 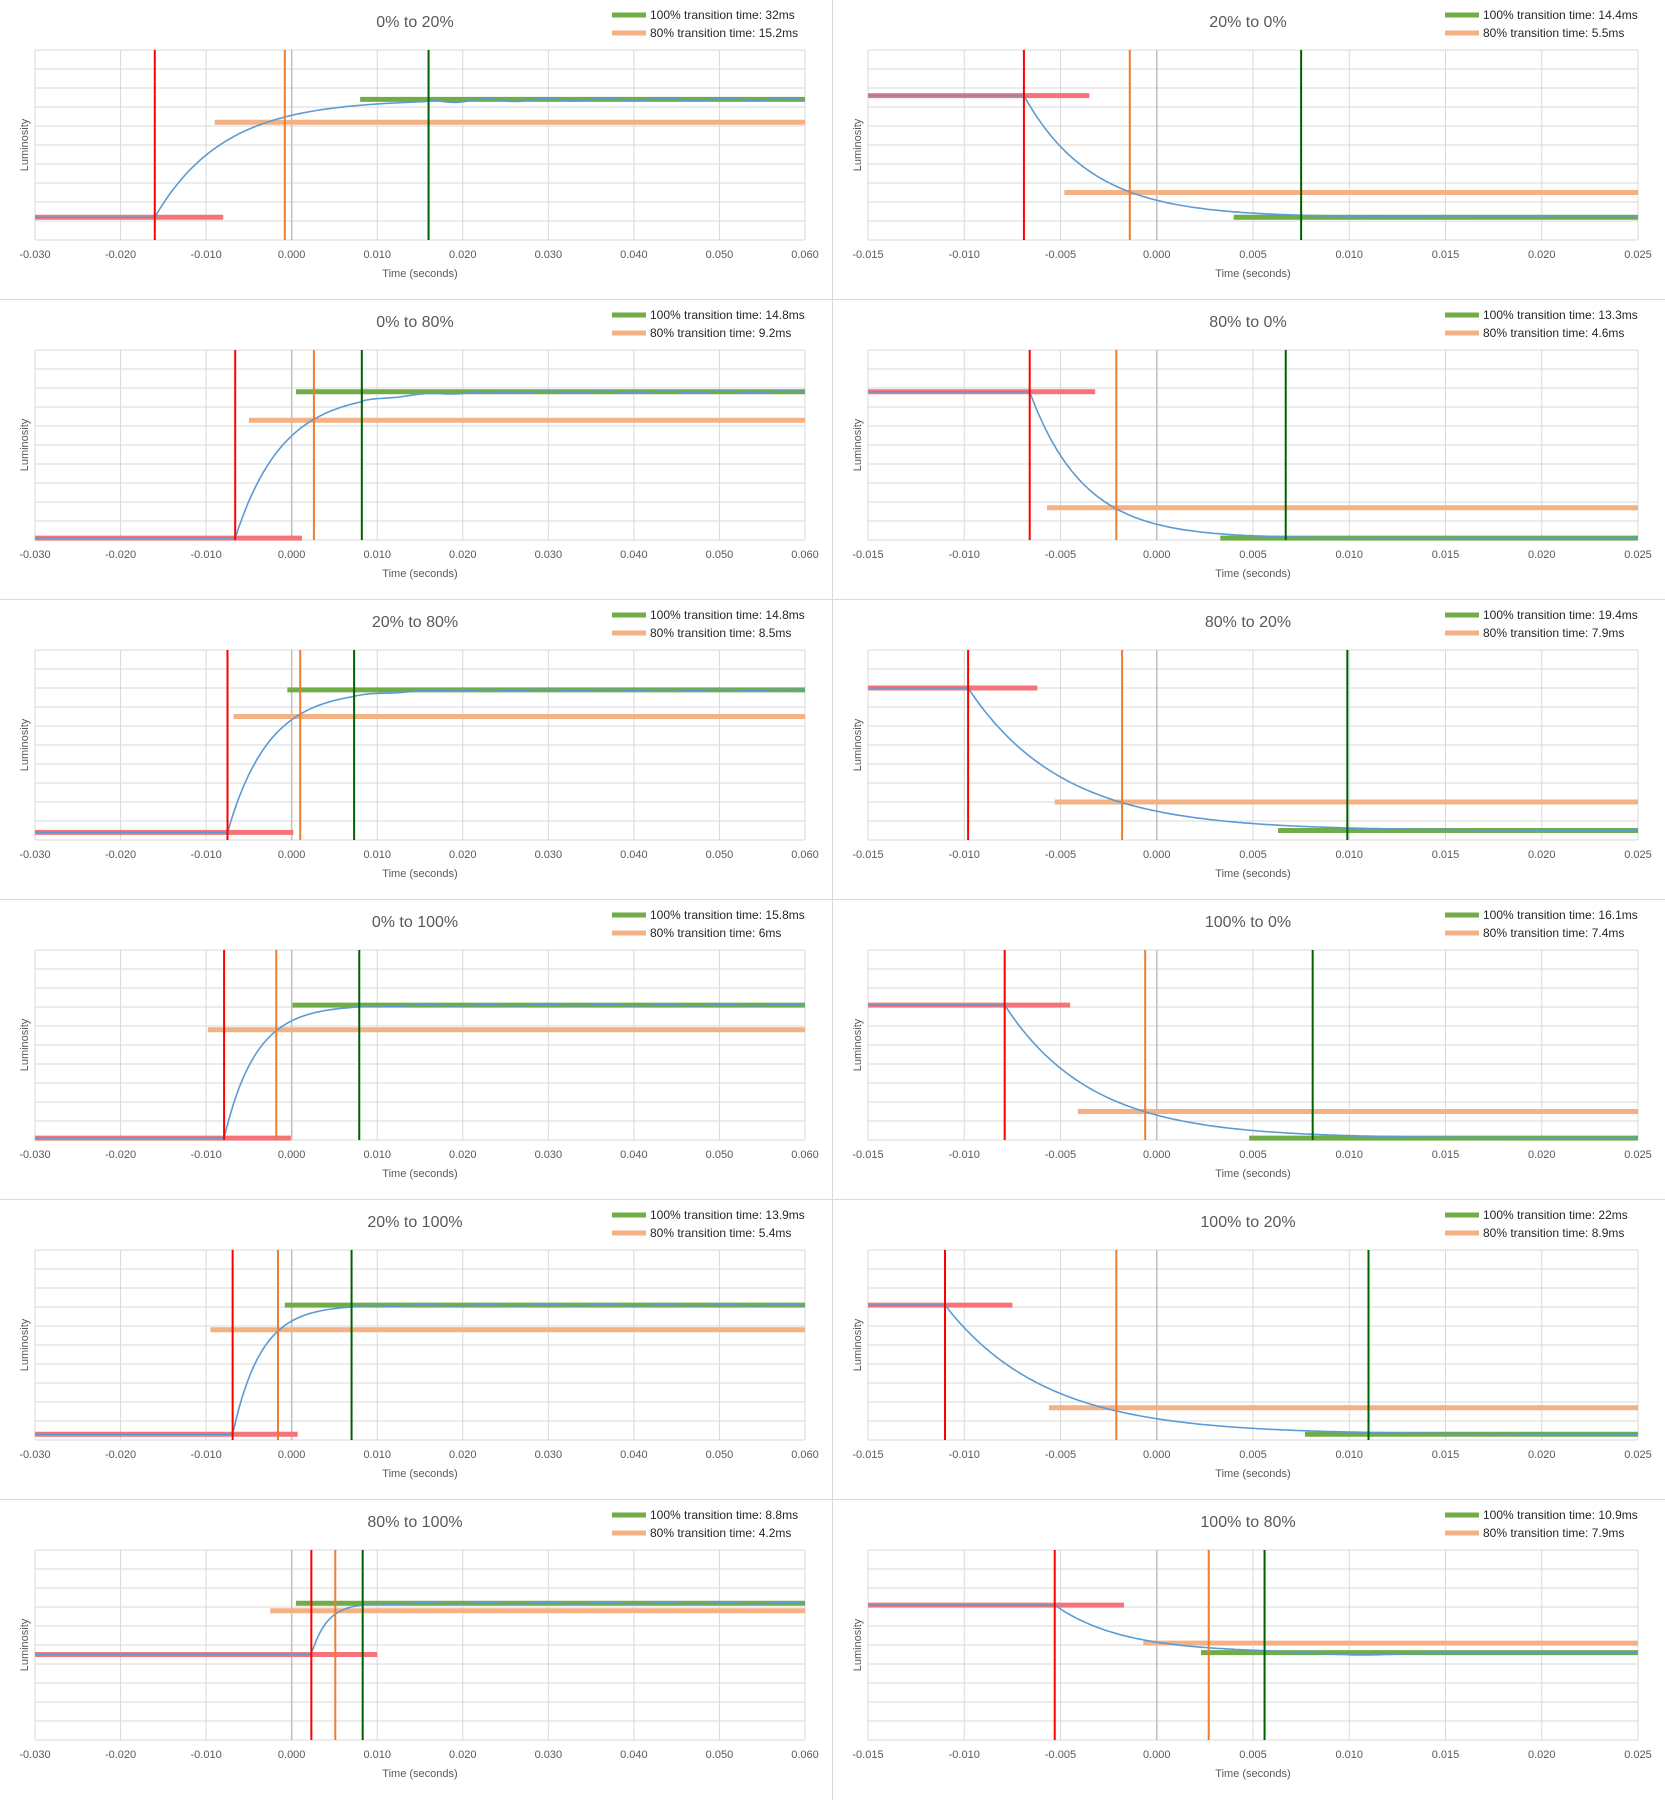 I want to click on chart-title: 80% to 0%, so click(x=1247, y=322).